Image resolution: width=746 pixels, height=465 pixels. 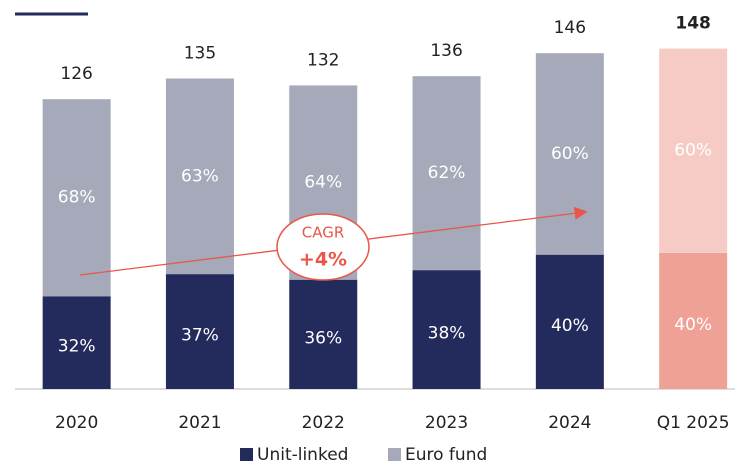 I want to click on segment-label: 63%, so click(x=200, y=176).